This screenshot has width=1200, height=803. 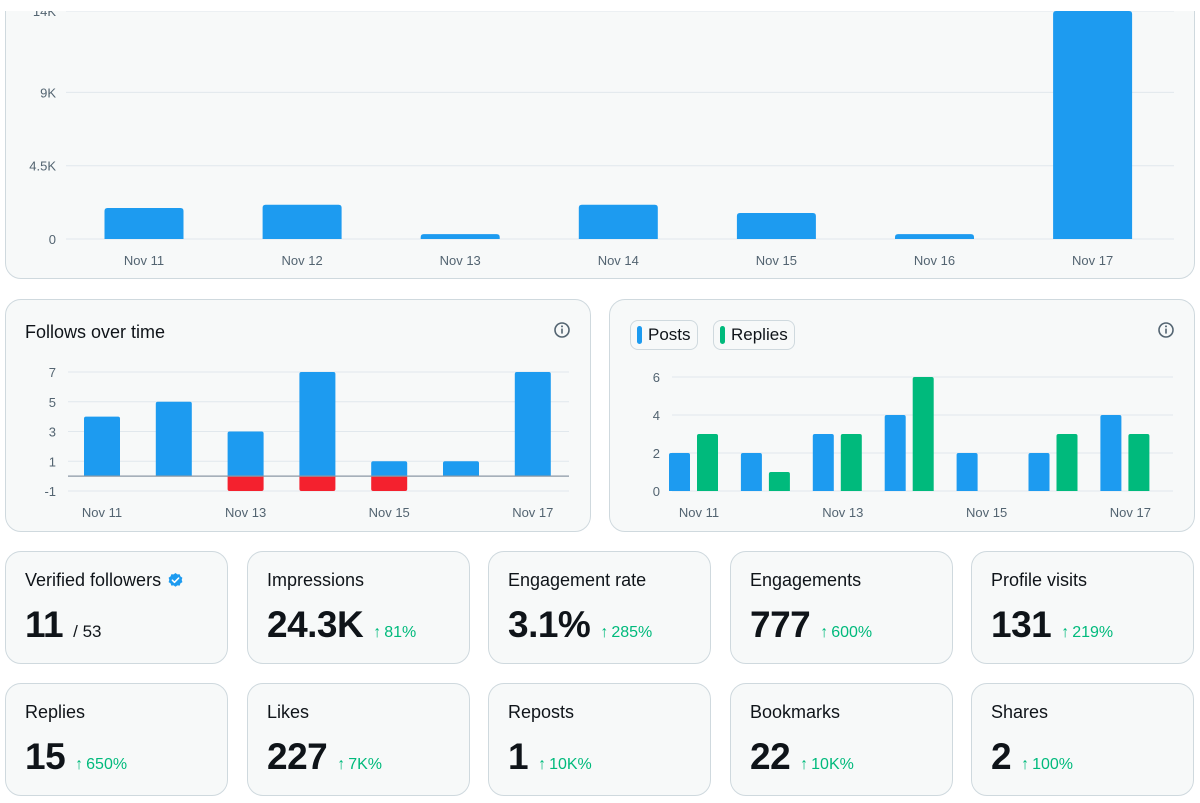 I want to click on y-tick-label: 4.5K, so click(x=42, y=166).